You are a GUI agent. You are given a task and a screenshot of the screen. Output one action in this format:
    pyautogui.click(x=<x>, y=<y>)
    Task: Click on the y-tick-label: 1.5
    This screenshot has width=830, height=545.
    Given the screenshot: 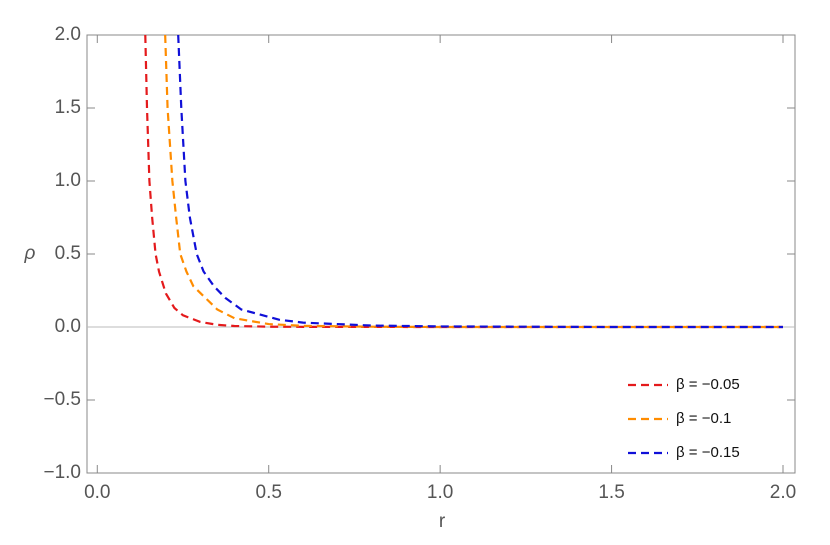 What is the action you would take?
    pyautogui.click(x=68, y=107)
    